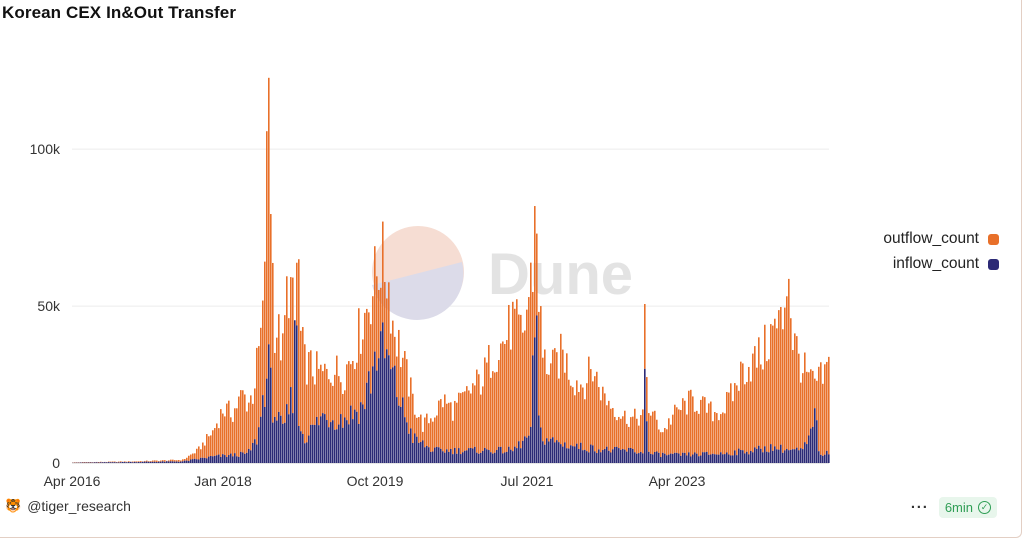 The height and width of the screenshot is (541, 1024). I want to click on legend-item-inflow: inflow_count, so click(941, 264).